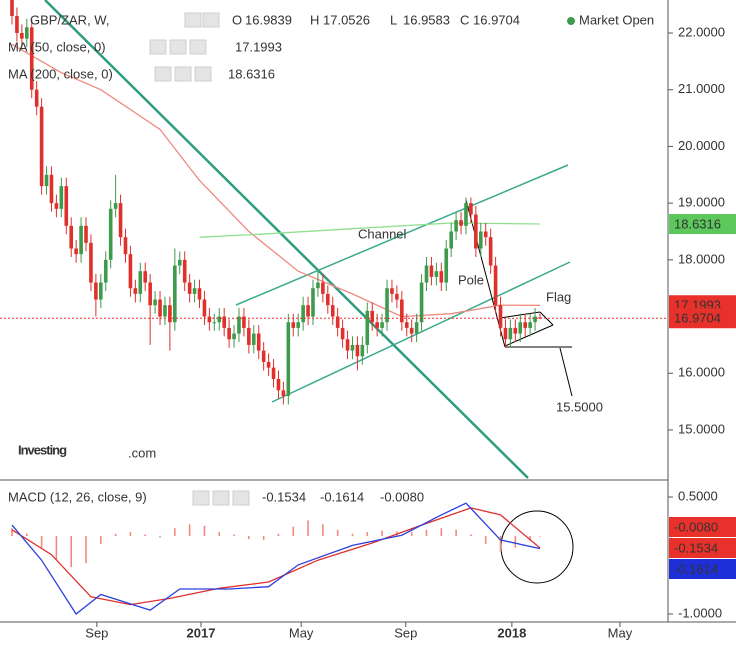 This screenshot has height=646, width=736. Describe the element at coordinates (696, 568) in the screenshot. I see `price-tag-label: -0.1614` at that location.